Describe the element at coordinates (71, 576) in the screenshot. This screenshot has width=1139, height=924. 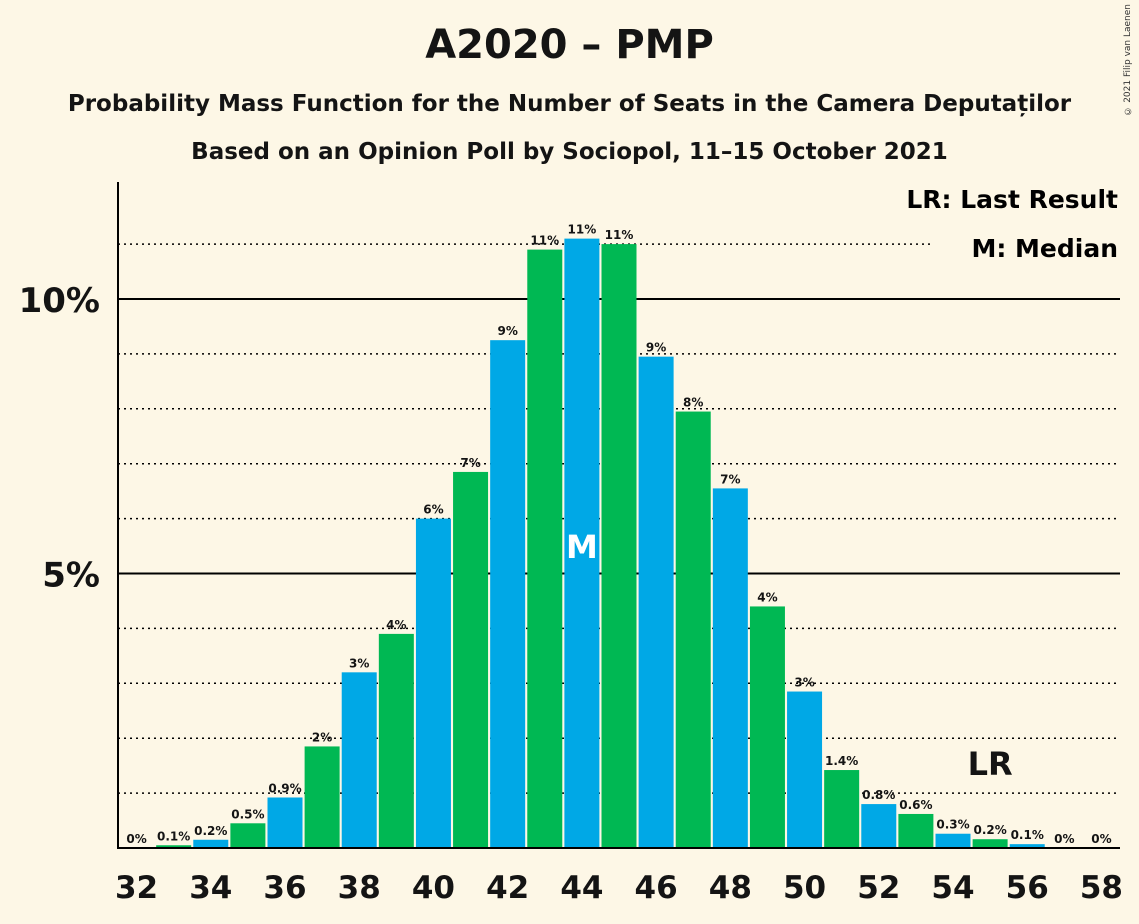
I see `y-tick-label: 5%` at that location.